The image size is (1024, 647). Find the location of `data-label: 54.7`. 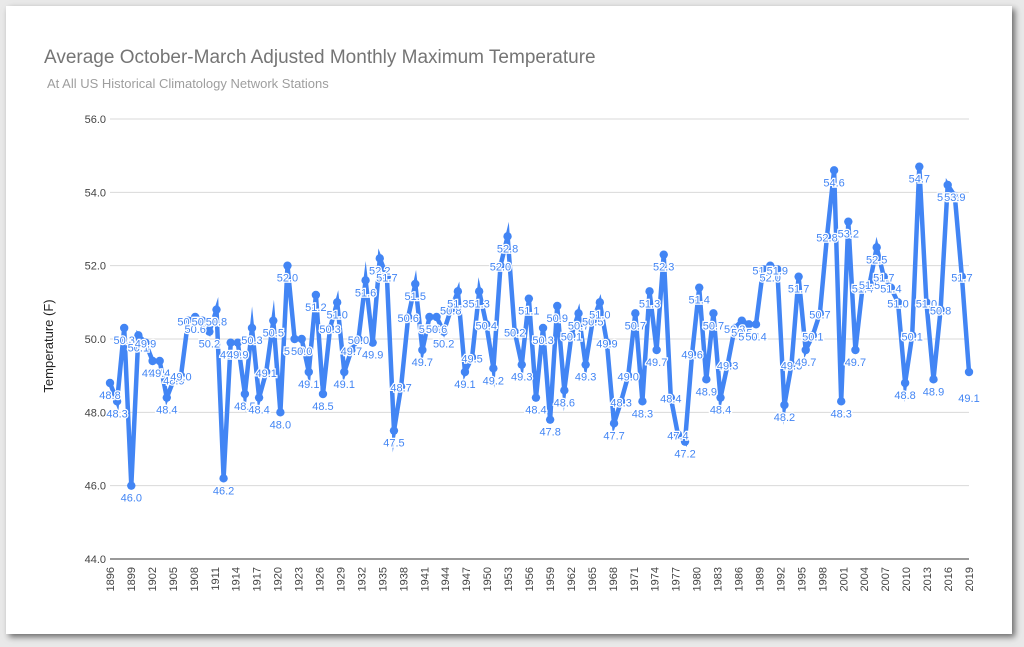

data-label: 54.7 is located at coordinates (919, 180).